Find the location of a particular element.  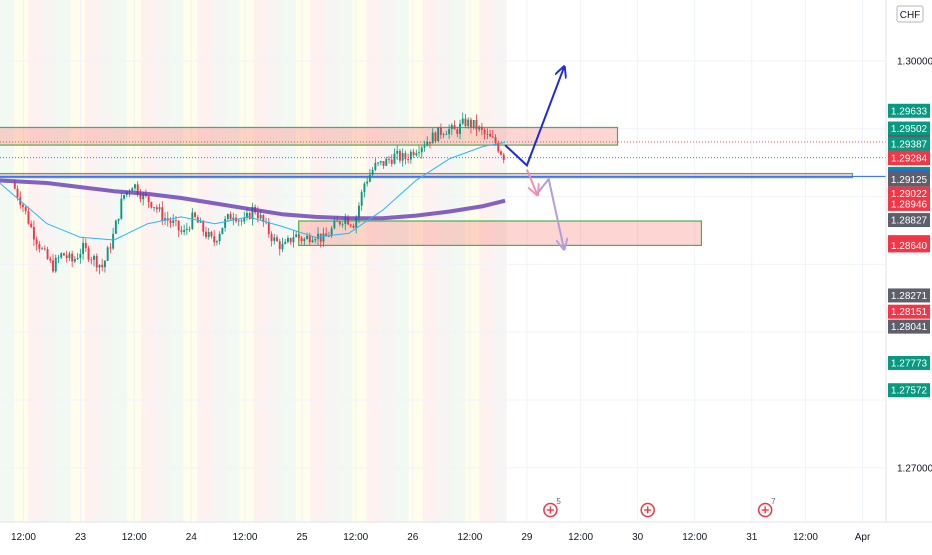

time-tick-label: 26 is located at coordinates (413, 537).